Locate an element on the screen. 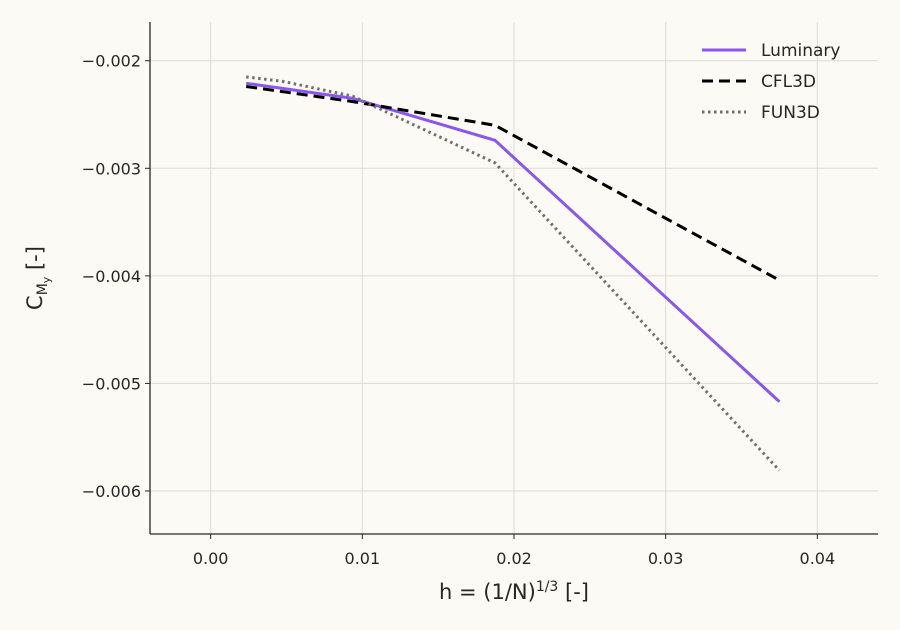  legend-label-fun3d: FUN3D is located at coordinates (790, 113).